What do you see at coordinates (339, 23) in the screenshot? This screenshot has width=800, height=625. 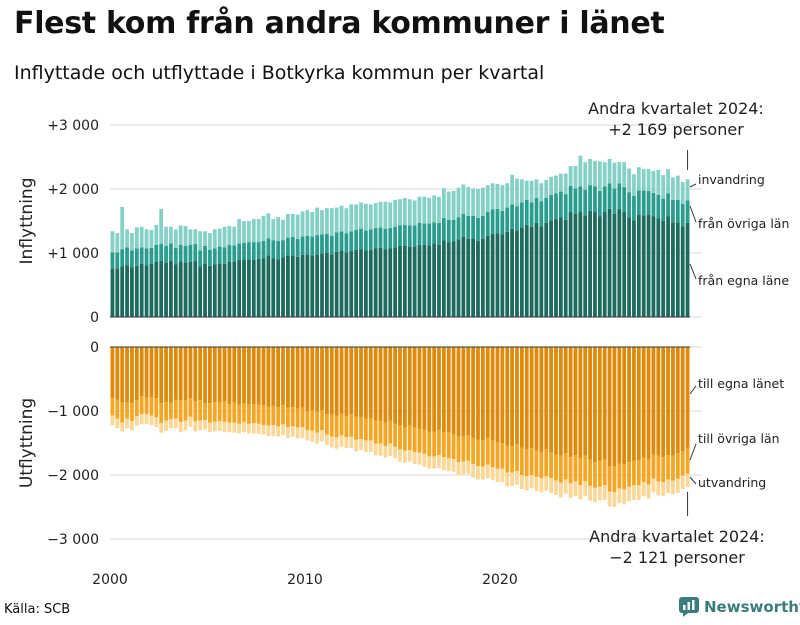 I see `chart-title: Flest kom från andra kommuner i länet` at bounding box center [339, 23].